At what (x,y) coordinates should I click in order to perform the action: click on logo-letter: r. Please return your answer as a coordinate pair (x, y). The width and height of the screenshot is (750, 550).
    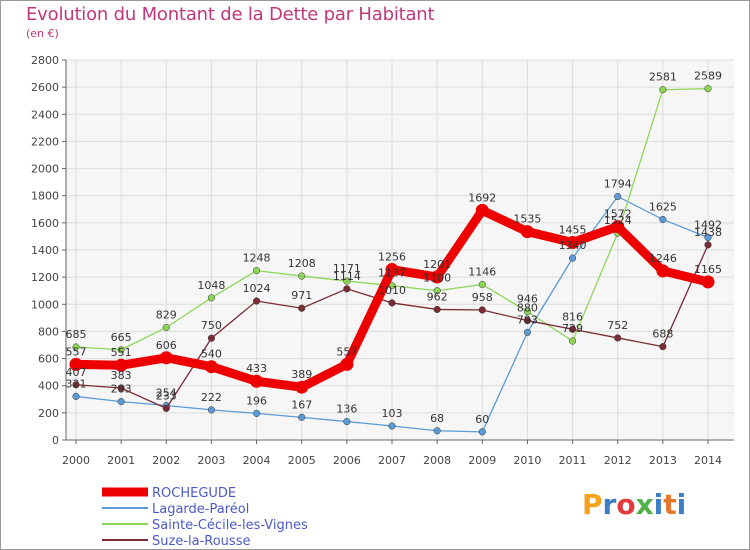
    Looking at the image, I should click on (609, 504).